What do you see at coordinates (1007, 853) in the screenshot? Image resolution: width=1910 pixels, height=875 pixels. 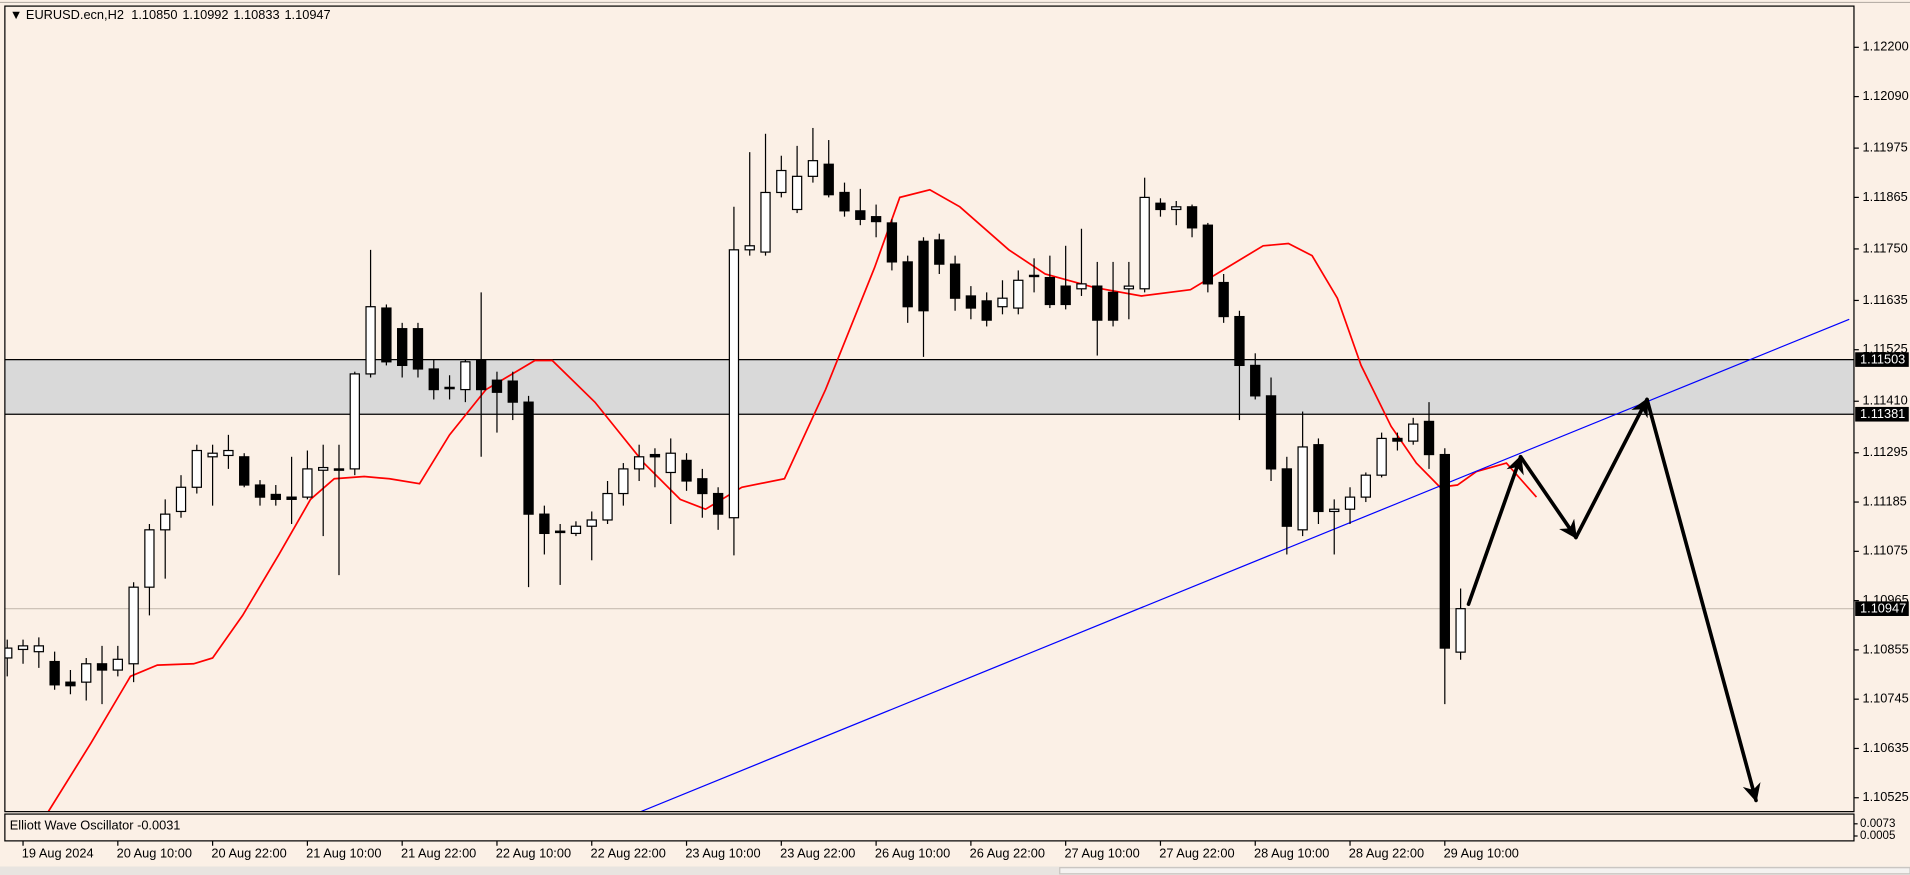 I see `x-tick-label: 26 Aug 22:00` at bounding box center [1007, 853].